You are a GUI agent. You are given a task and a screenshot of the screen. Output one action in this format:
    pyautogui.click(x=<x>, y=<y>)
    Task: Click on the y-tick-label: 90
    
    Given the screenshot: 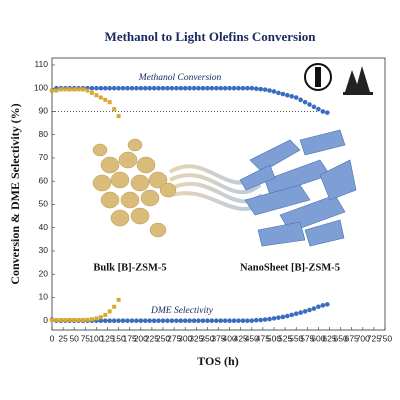 What is the action you would take?
    pyautogui.click(x=44, y=111)
    